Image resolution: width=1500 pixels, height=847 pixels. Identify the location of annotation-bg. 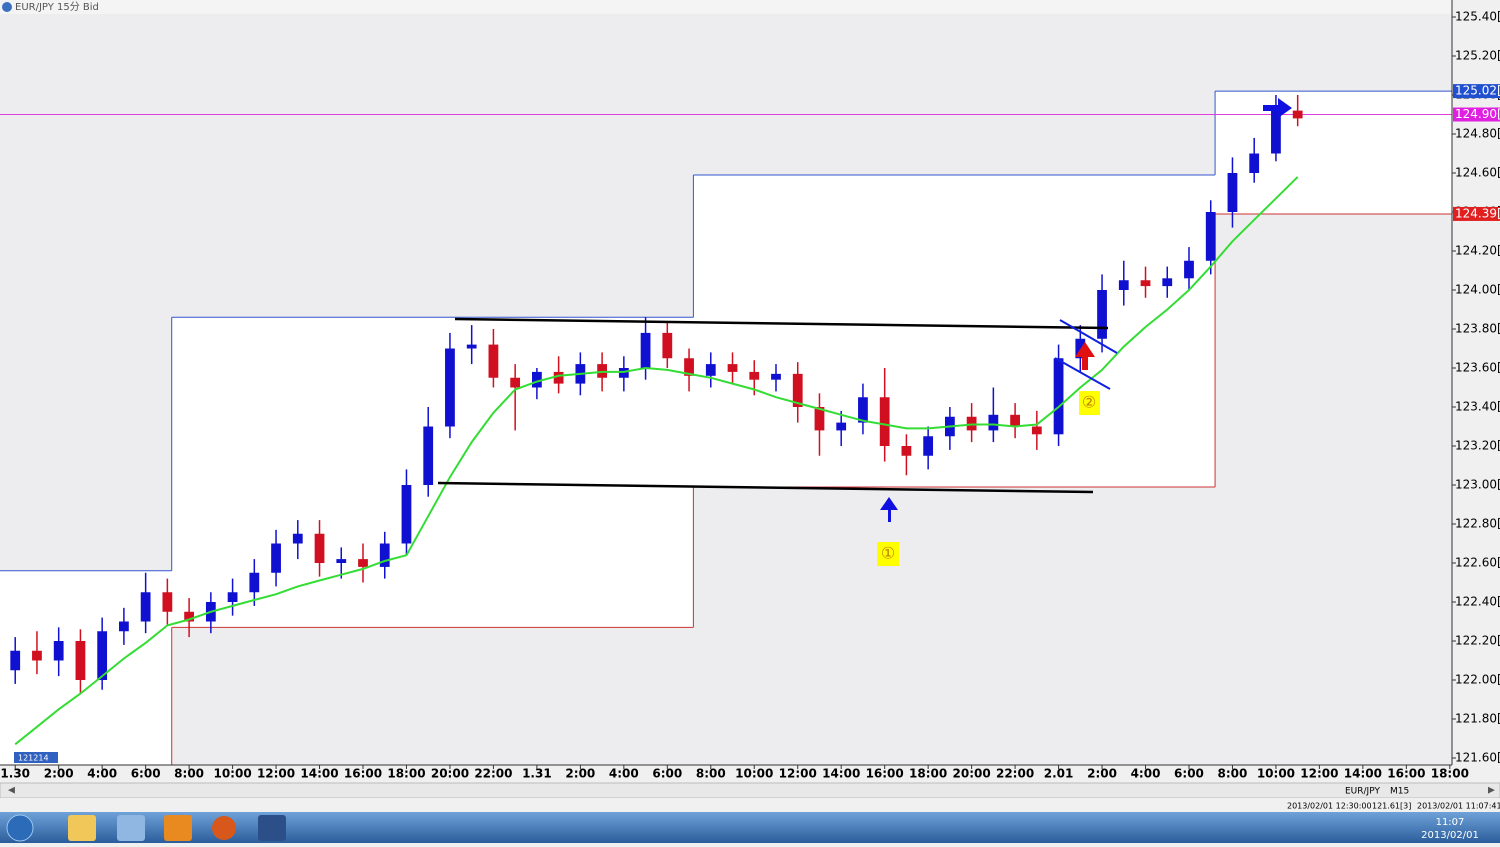
(888, 554).